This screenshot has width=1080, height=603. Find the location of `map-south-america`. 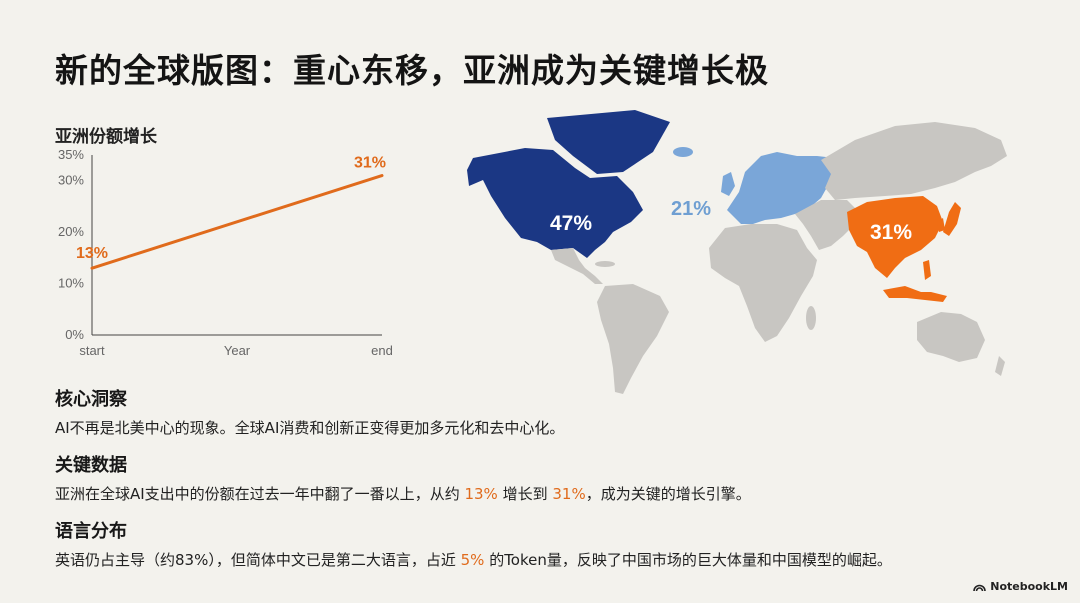

map-south-america is located at coordinates (633, 339).